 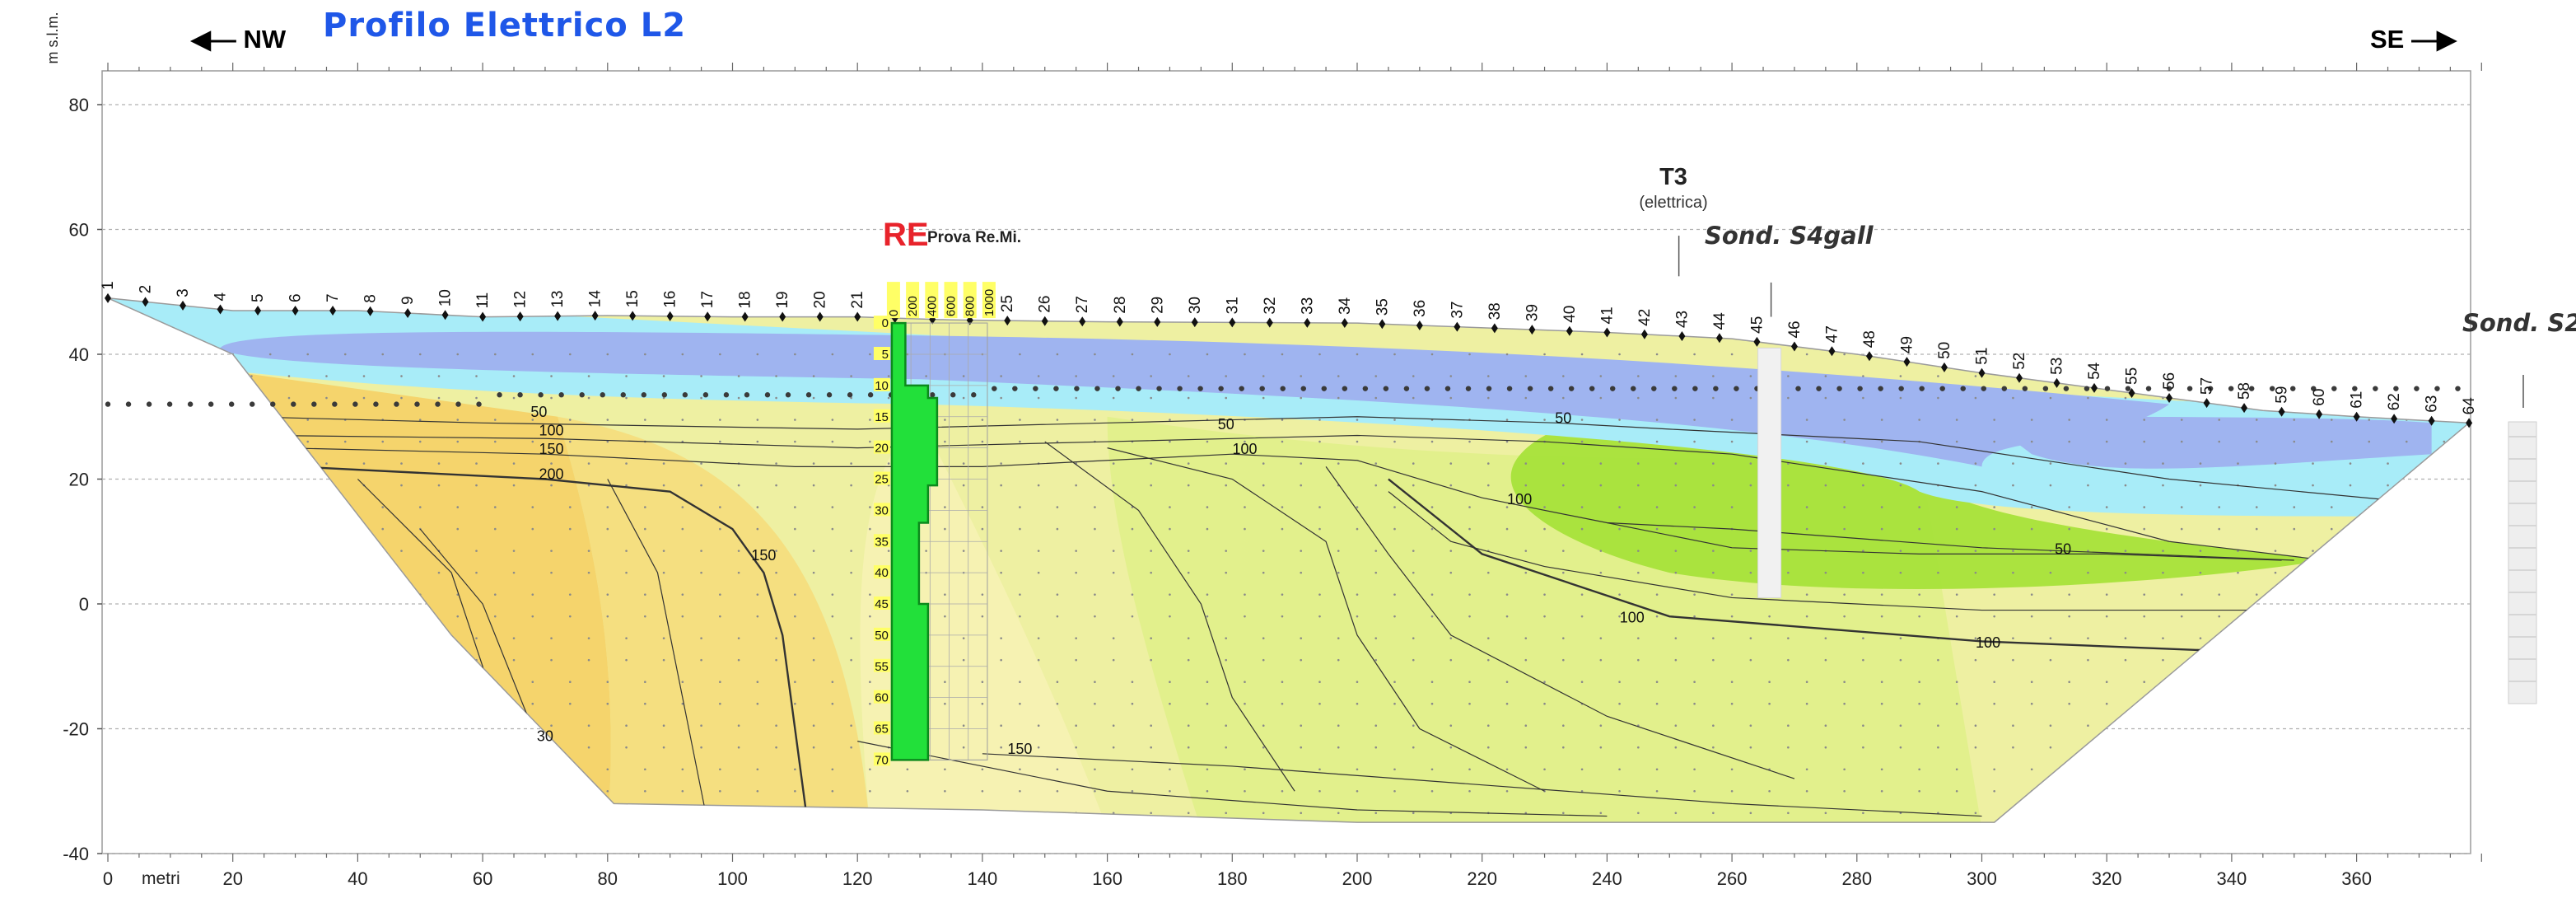 What do you see at coordinates (885, 355) in the screenshot?
I see `remi-depth-label: 5` at bounding box center [885, 355].